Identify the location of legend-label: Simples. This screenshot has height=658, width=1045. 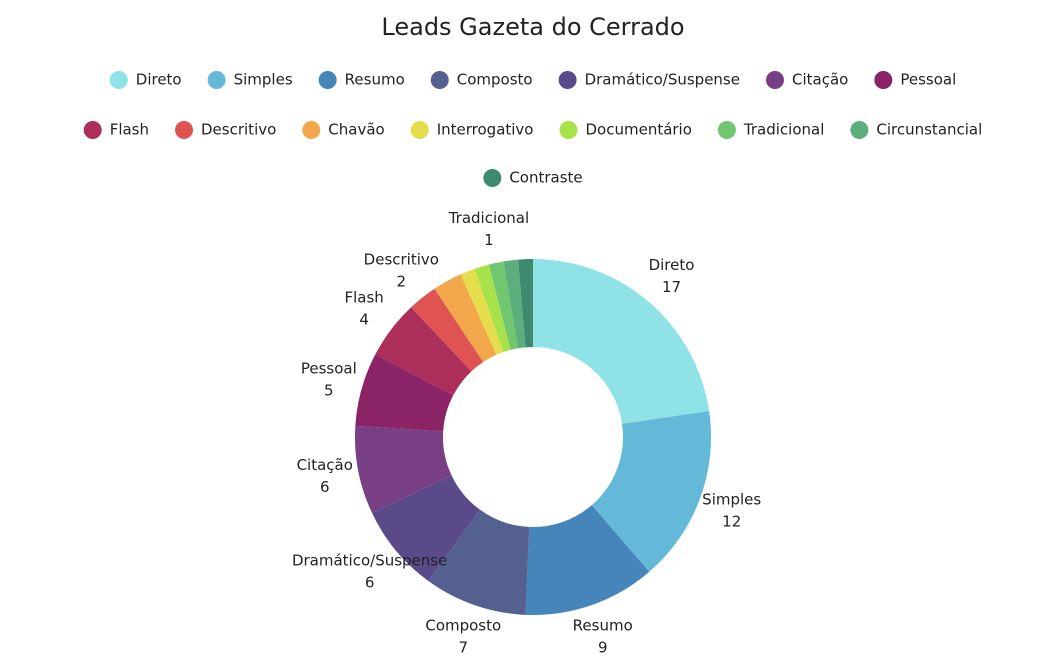
(263, 80).